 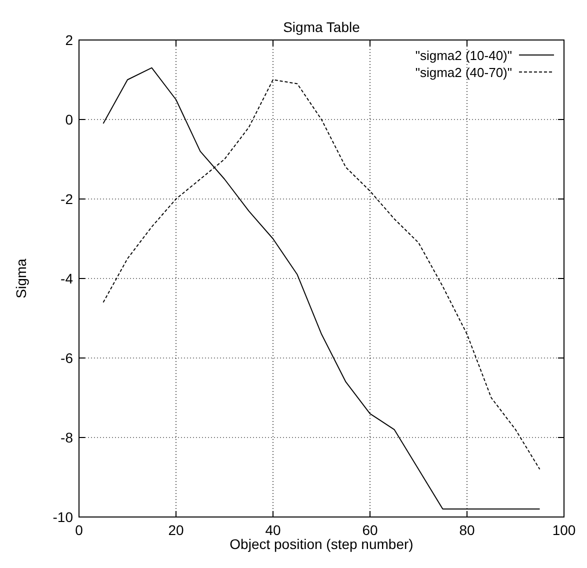 What do you see at coordinates (69, 40) in the screenshot?
I see `y-tick-label: 2` at bounding box center [69, 40].